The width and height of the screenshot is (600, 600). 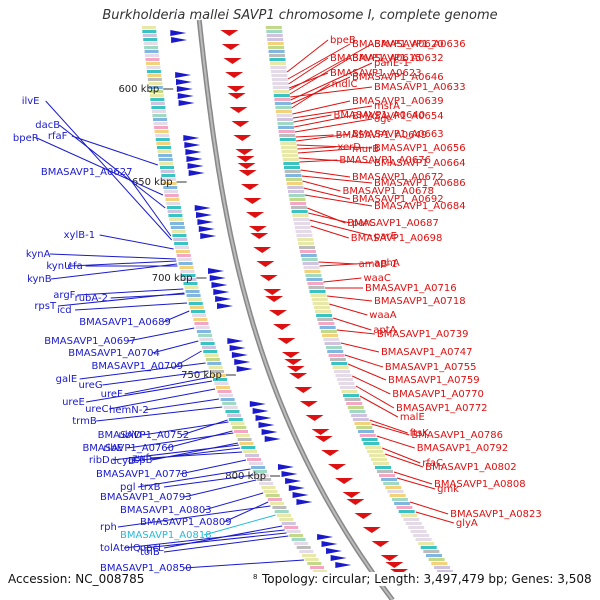 What do you see at coordinates (398, 177) in the screenshot?
I see `gene-label-right: BMASAVP1_A0672` at bounding box center [398, 177].